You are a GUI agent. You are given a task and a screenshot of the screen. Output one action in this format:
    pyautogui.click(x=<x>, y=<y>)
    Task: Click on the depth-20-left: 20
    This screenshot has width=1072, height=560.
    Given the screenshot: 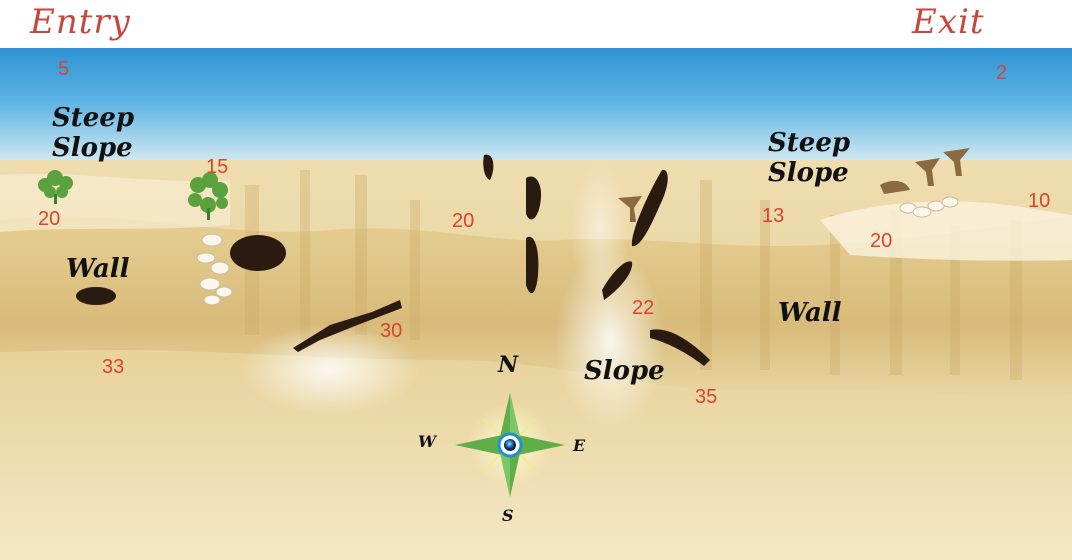 What is the action you would take?
    pyautogui.click(x=49, y=219)
    